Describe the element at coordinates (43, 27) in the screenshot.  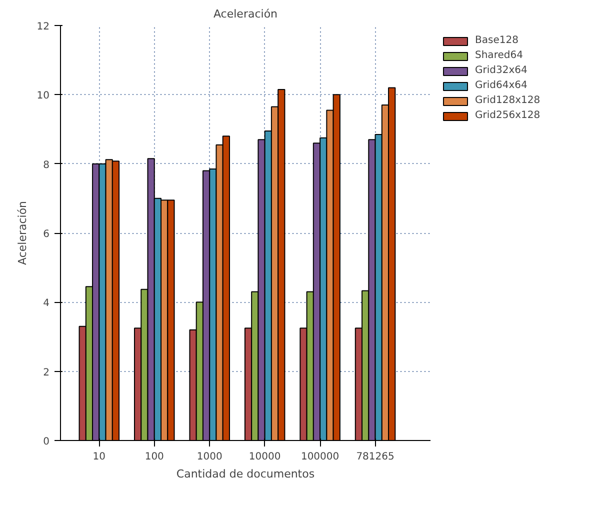
I see `y-tick-label: 12` at that location.